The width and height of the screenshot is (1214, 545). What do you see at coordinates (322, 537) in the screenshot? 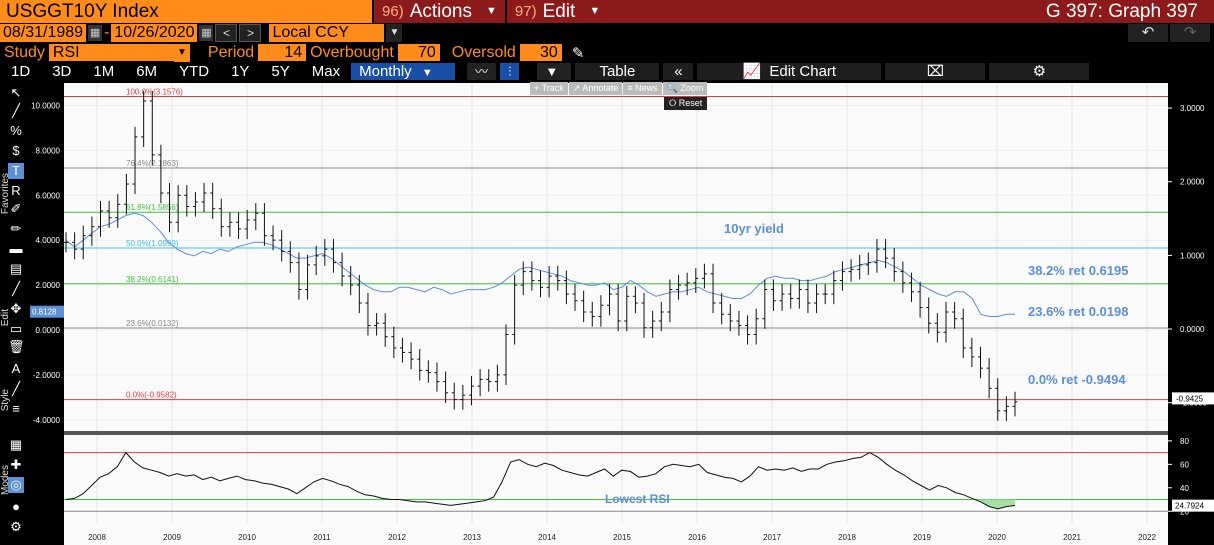
I see `x-axis-tick-label: 2011` at bounding box center [322, 537].